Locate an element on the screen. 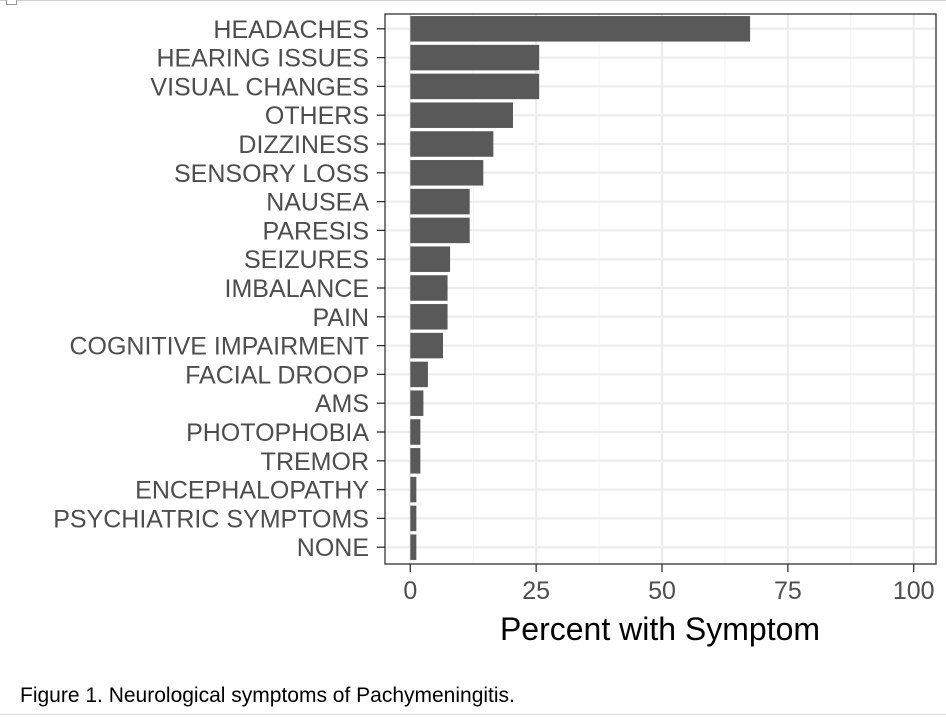 The height and width of the screenshot is (717, 946). category-label: NONE is located at coordinates (333, 548).